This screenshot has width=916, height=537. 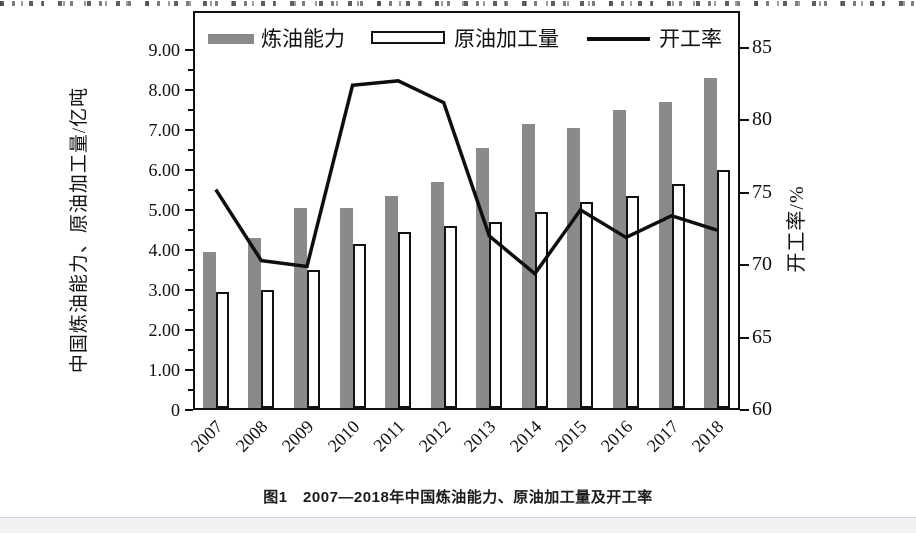 I want to click on bar-crude-throughput-2009, so click(x=313, y=339).